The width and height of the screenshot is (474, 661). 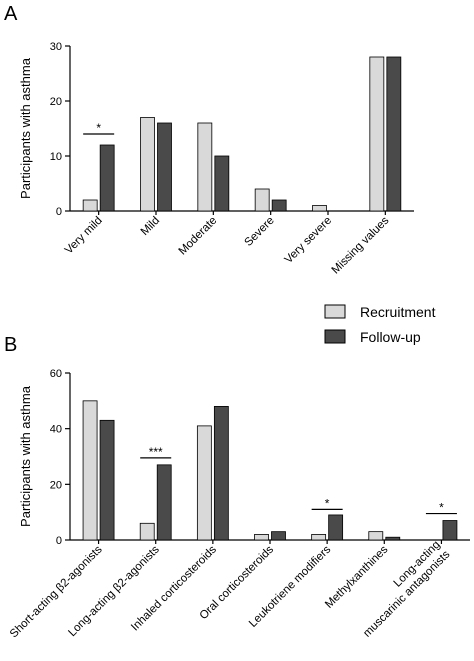 I want to click on x-category-label: Long-actingmuscarinic antagonists, so click(x=401, y=589).